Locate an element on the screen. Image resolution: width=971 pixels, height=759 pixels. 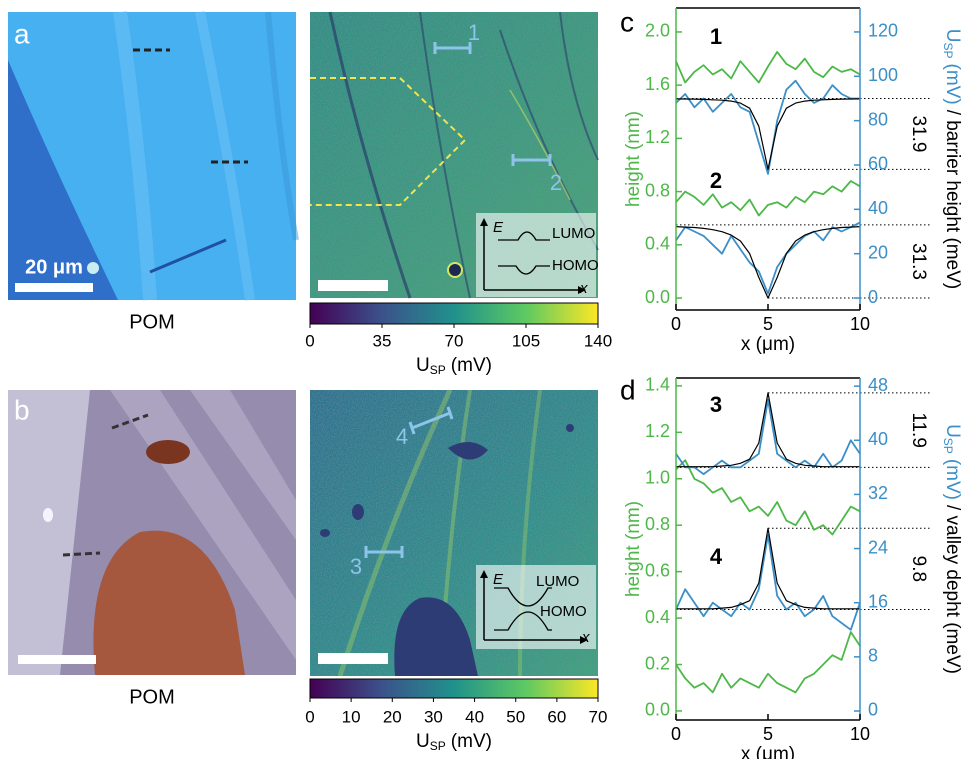
y-tick-label: 0.4 is located at coordinates (657, 617).